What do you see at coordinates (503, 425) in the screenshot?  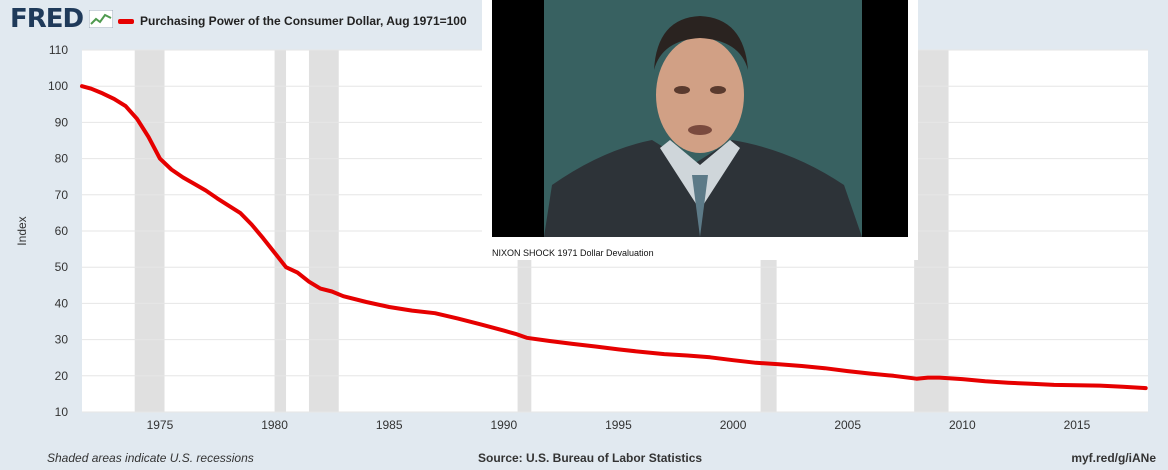 I see `x-tick-label: 1990` at bounding box center [503, 425].